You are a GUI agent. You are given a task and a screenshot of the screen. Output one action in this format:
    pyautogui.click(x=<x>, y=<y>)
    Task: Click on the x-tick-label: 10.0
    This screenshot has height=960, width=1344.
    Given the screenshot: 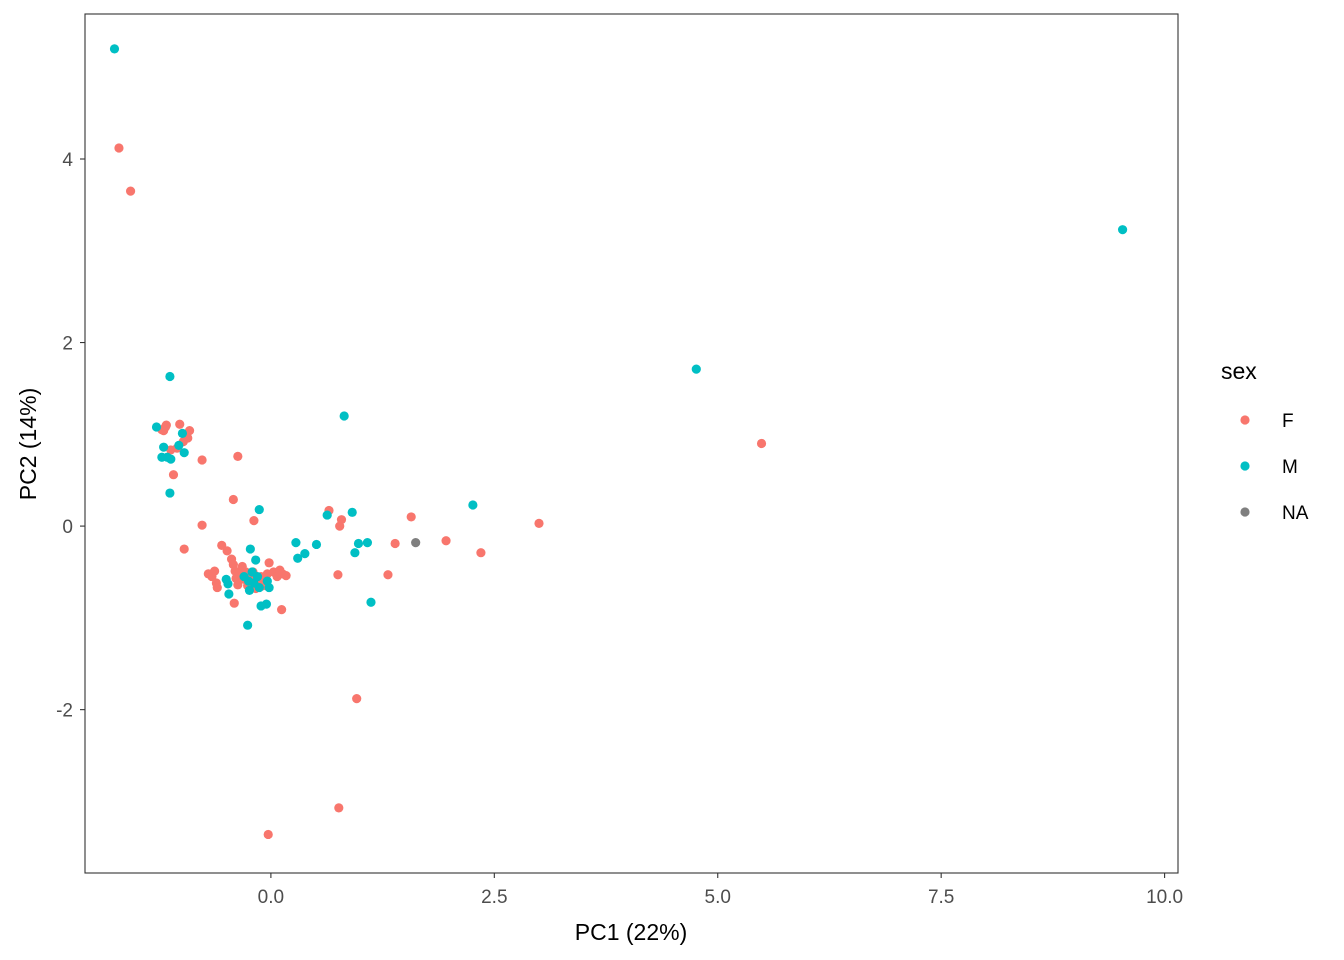 What is the action you would take?
    pyautogui.click(x=1164, y=897)
    